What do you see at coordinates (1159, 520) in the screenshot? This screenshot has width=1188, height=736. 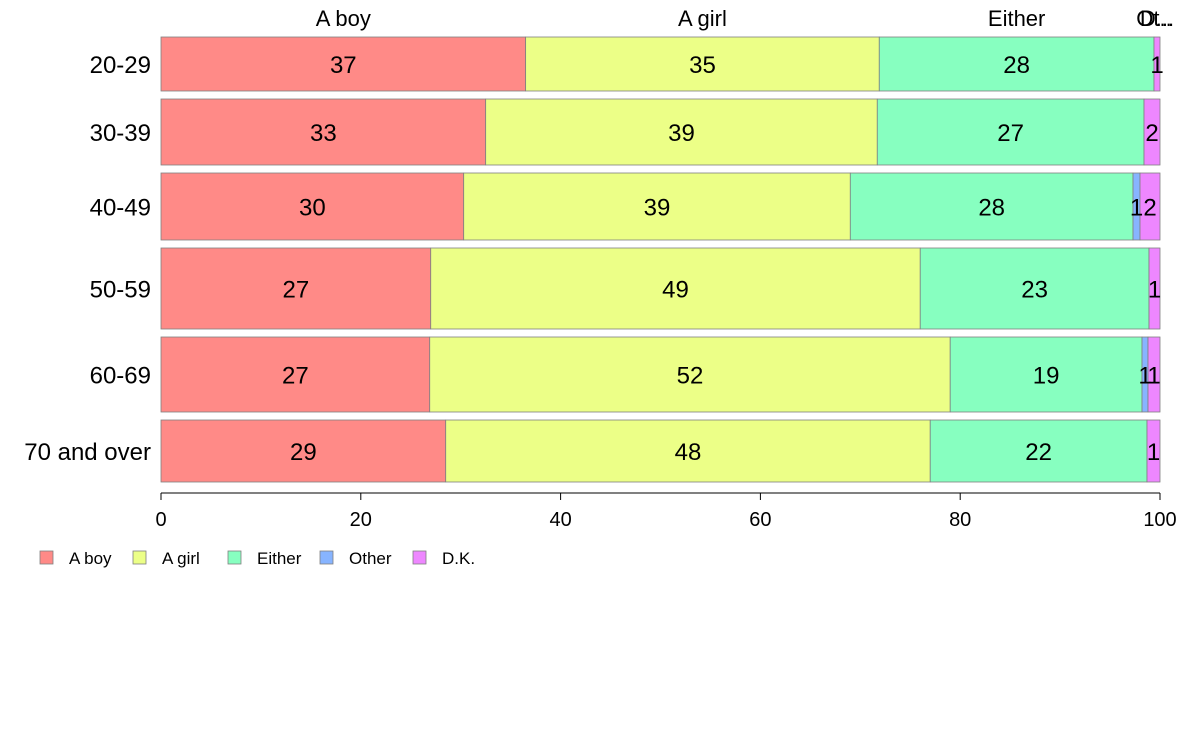 I see `x-tick-label: 100` at bounding box center [1159, 520].